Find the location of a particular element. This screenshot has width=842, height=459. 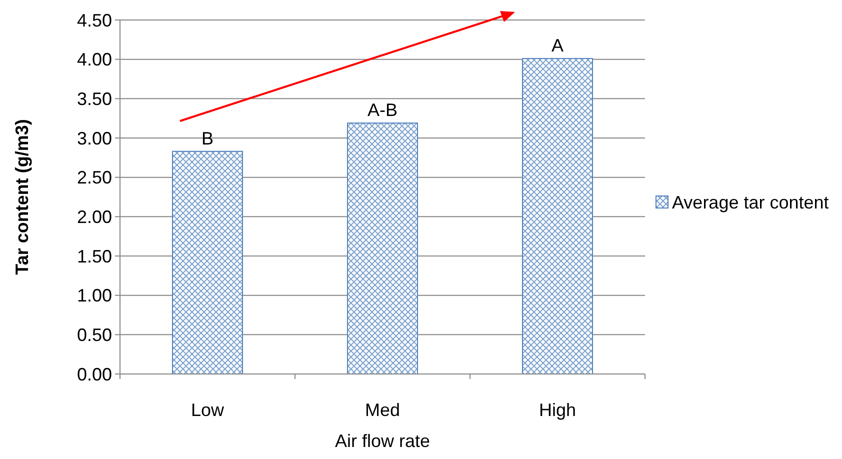

y-tick-label: 2.50 is located at coordinates (94, 178).